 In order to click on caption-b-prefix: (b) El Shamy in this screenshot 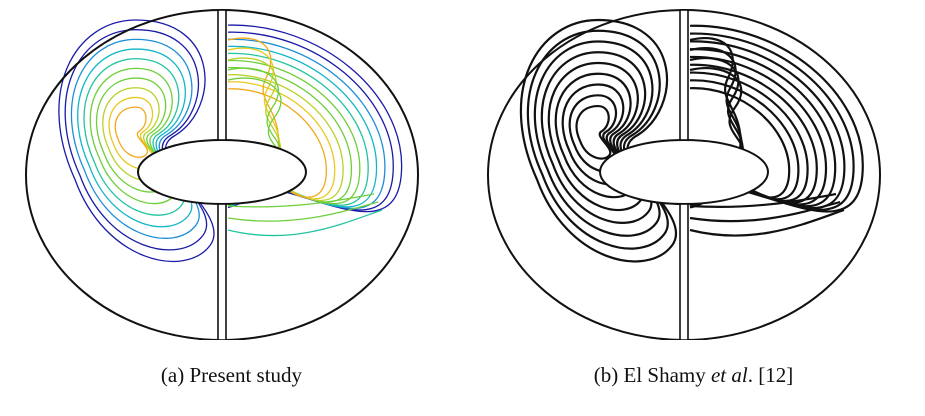, I will do `click(652, 375)`.